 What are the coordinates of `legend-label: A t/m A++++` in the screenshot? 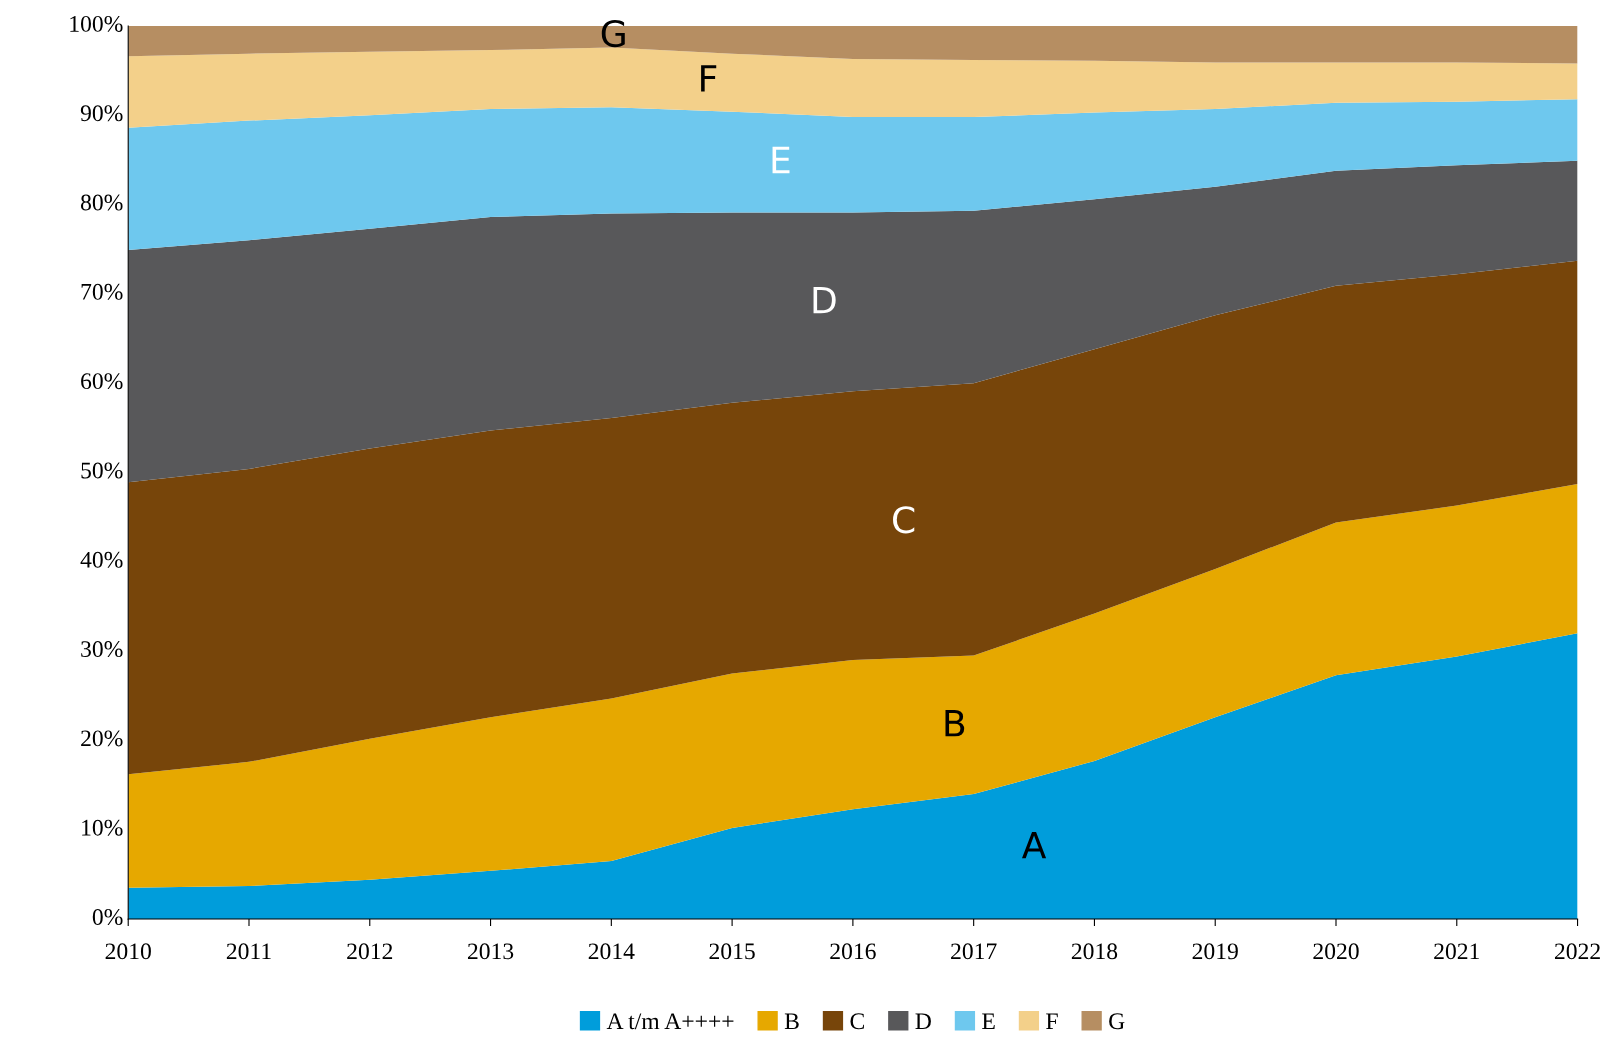 It's located at (670, 1021).